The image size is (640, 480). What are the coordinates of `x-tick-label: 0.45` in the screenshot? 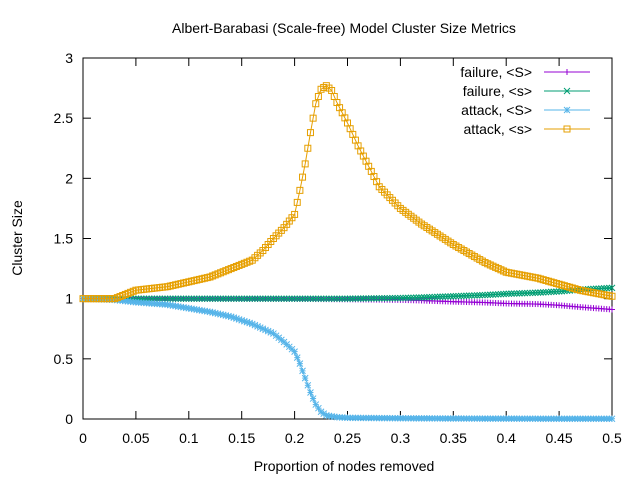 It's located at (558, 438).